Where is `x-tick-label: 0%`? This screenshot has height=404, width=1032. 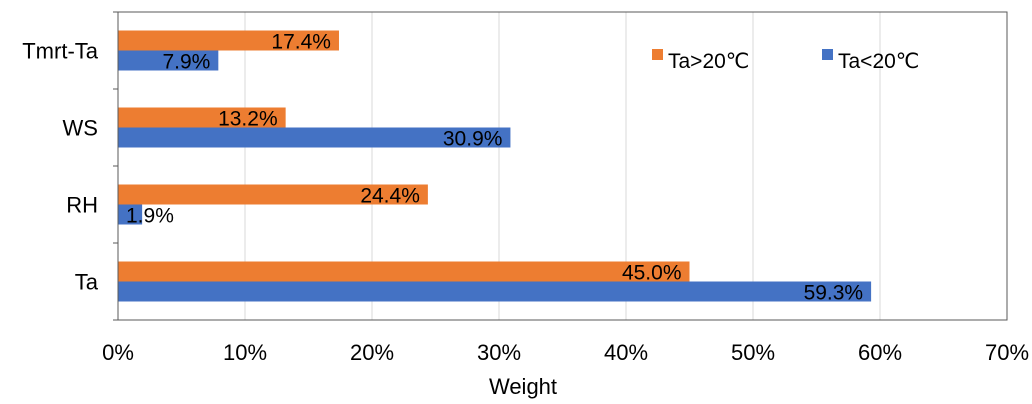
x-tick-label: 0% is located at coordinates (118, 352).